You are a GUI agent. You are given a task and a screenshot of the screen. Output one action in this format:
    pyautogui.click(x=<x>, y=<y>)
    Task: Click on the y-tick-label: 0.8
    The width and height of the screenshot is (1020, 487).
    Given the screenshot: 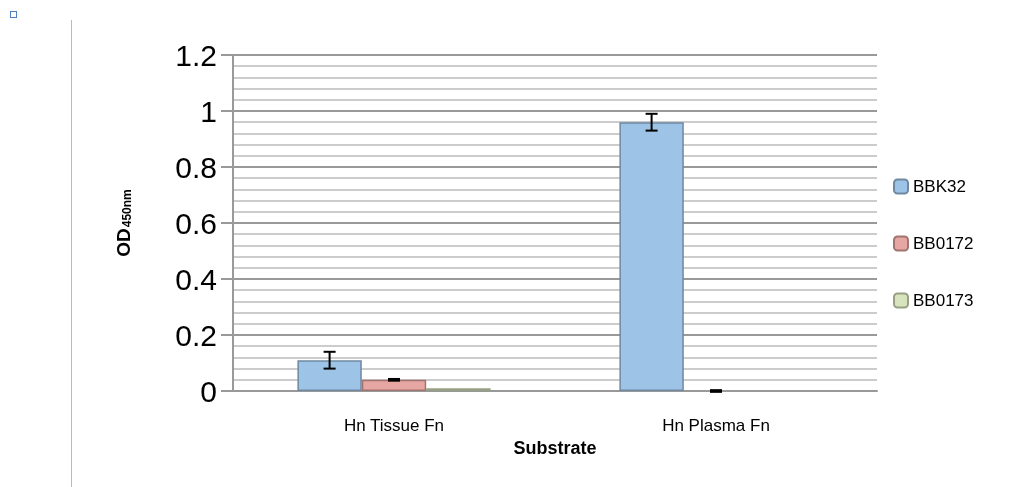 What is the action you would take?
    pyautogui.click(x=196, y=167)
    